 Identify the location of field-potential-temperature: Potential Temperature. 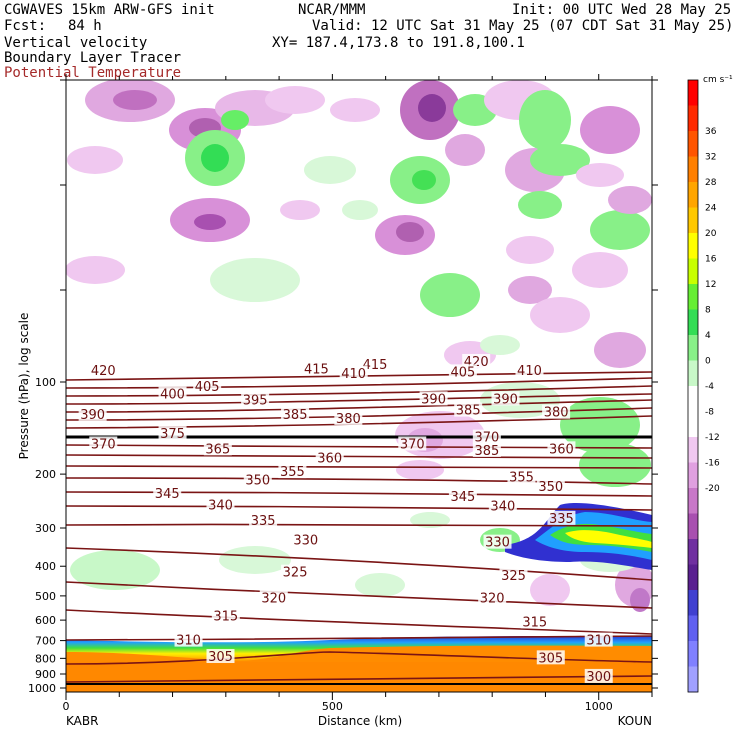
(93, 73).